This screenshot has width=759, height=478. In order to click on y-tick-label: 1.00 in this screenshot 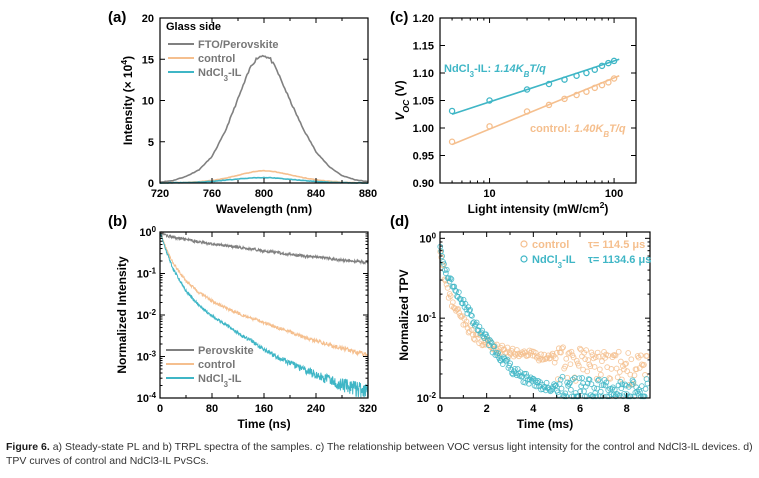, I will do `click(423, 129)`.